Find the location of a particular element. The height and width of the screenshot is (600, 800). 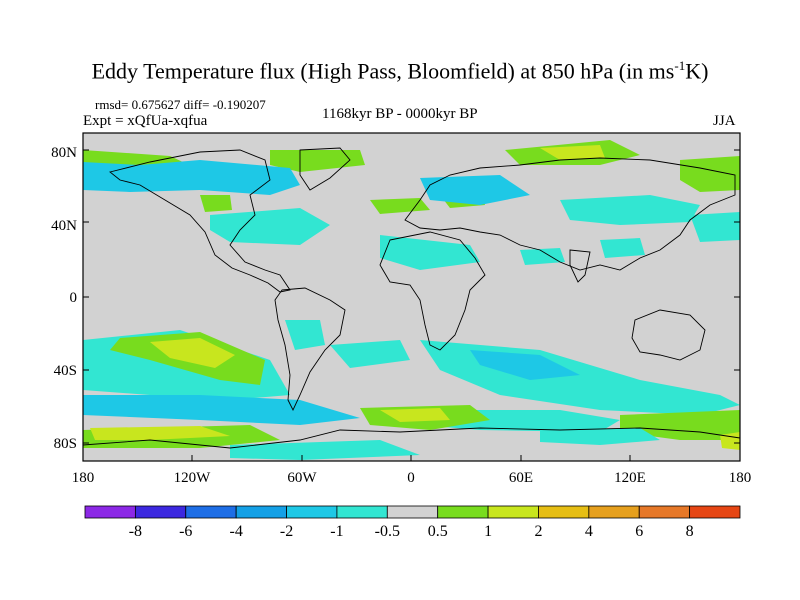

lat-tick-label: 40N is located at coordinates (64, 226).